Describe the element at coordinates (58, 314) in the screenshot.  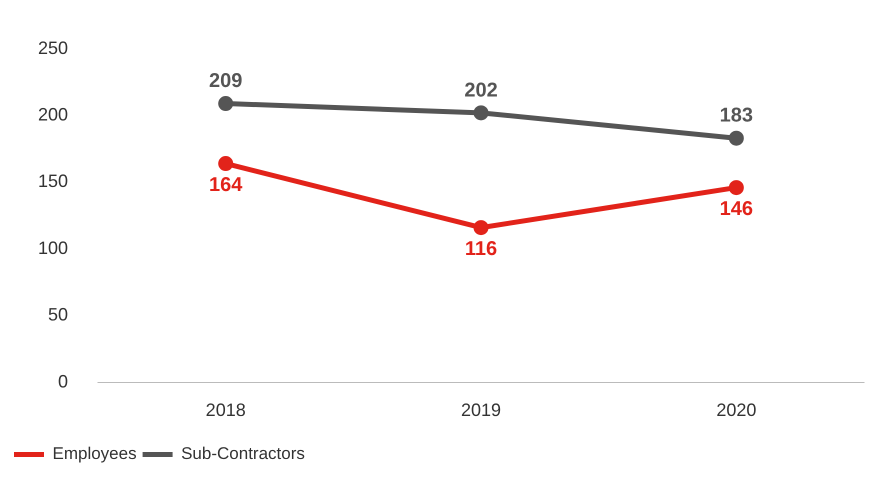
I see `y-tick-label: 50` at that location.